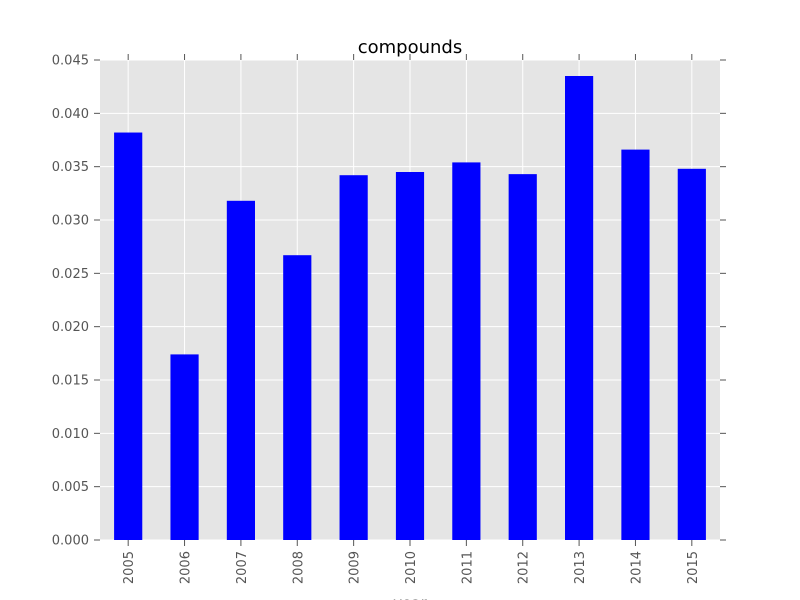  Describe the element at coordinates (70, 274) in the screenshot. I see `y-tick-label: 0.025` at that location.